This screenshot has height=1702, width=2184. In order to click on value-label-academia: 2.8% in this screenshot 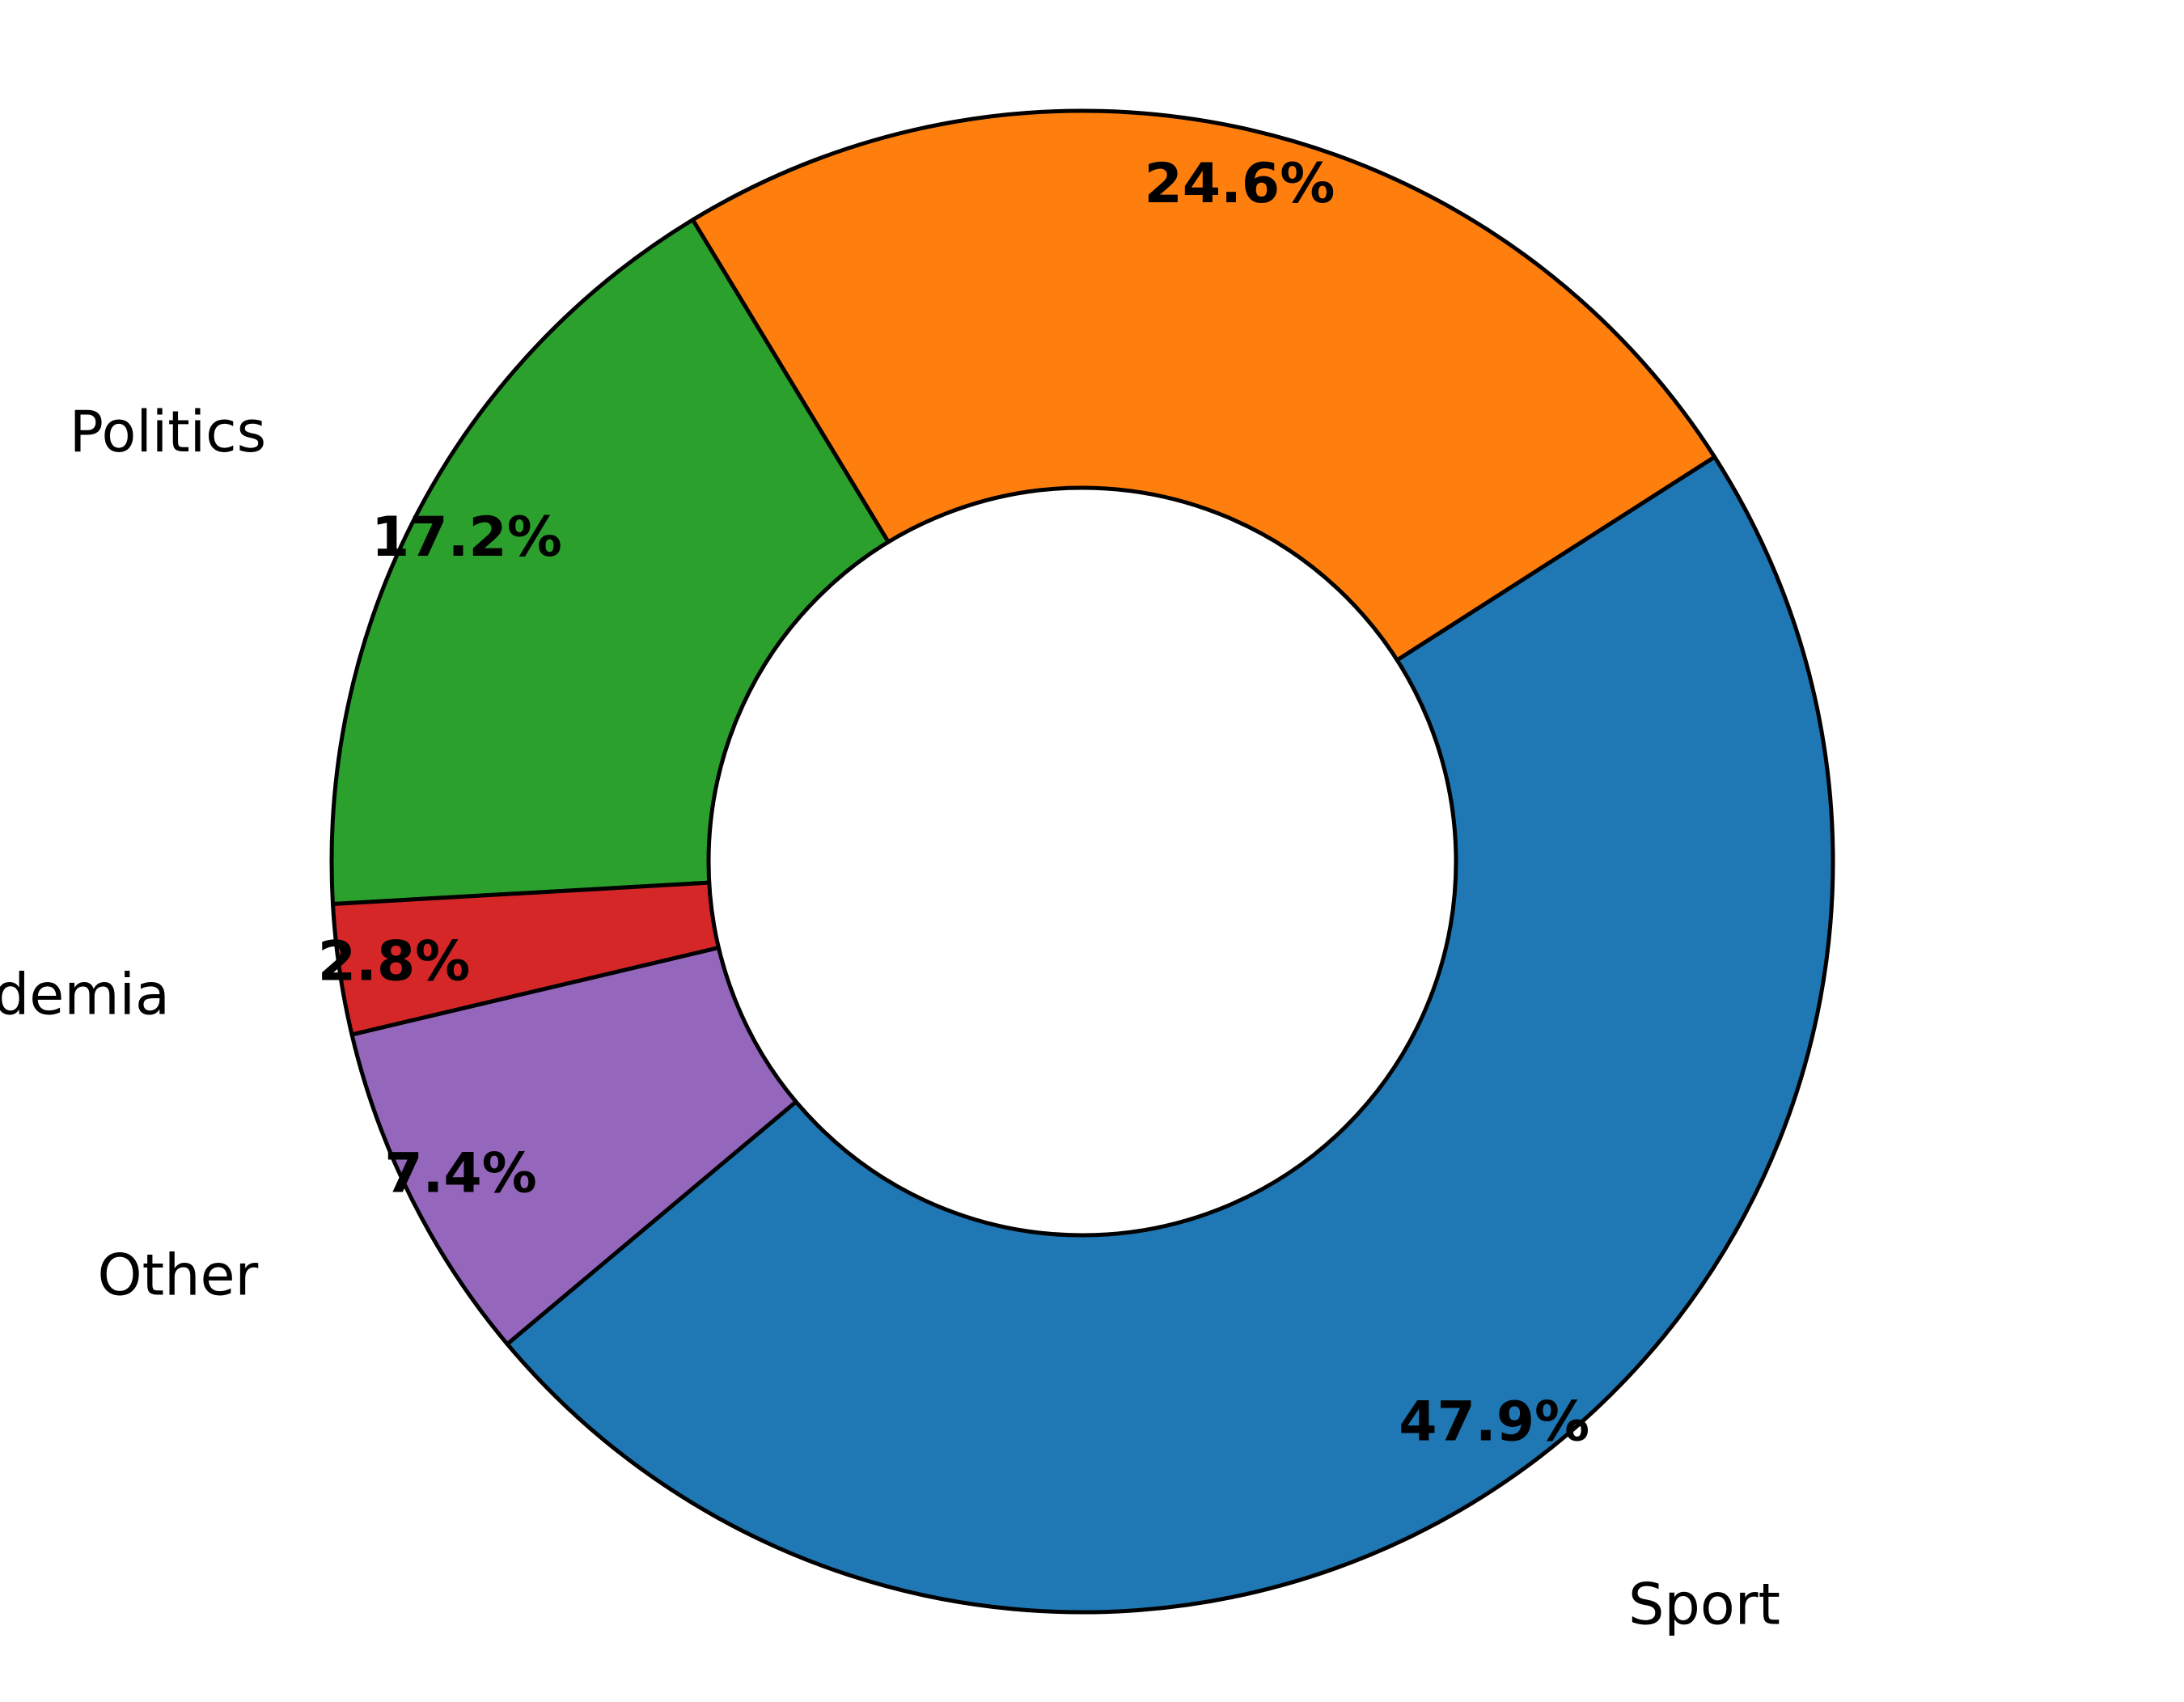, I will do `click(394, 962)`.